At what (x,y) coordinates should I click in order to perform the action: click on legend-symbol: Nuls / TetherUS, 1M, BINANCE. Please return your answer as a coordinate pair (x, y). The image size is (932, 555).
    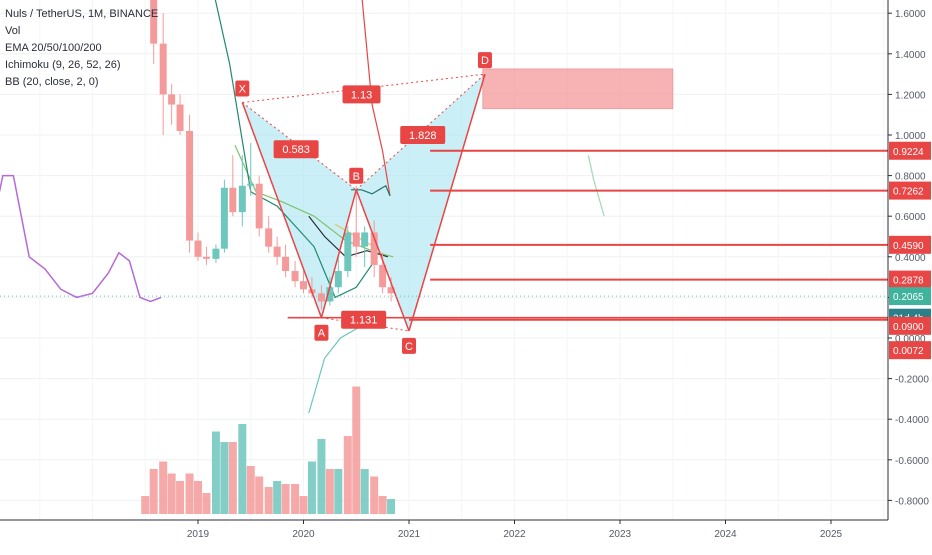
    Looking at the image, I should click on (82, 14).